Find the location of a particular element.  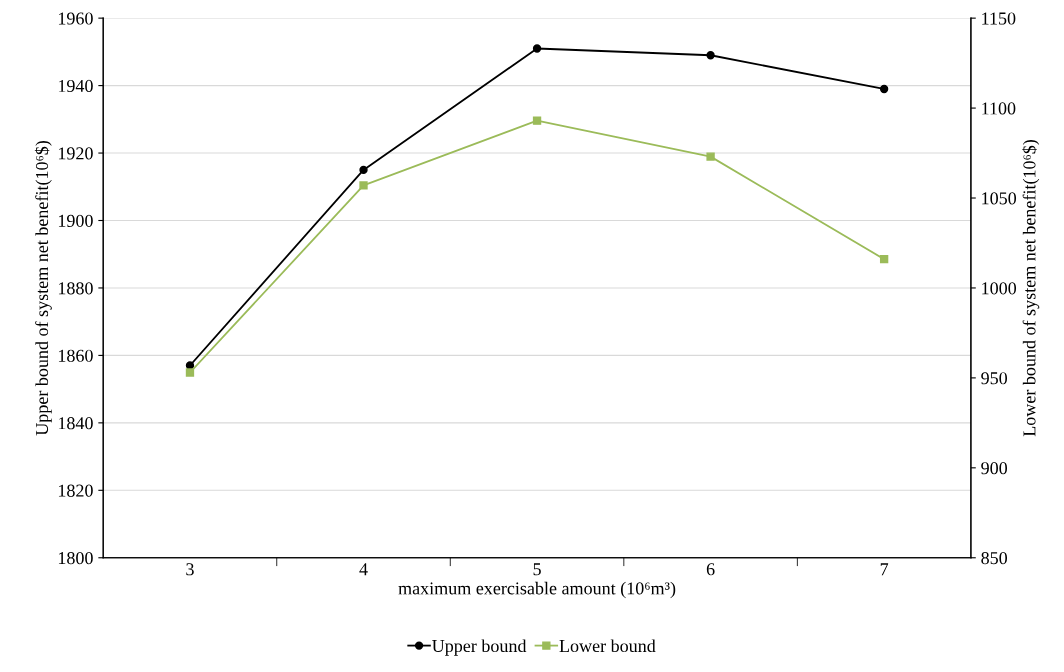

x-tick-label: 4 is located at coordinates (363, 569).